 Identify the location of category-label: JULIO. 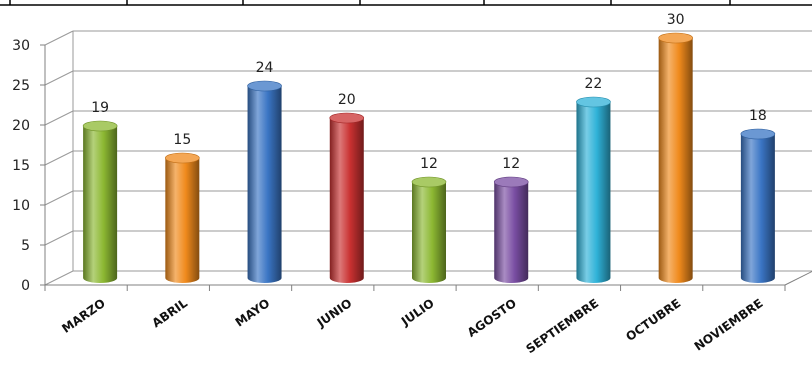
(417, 312).